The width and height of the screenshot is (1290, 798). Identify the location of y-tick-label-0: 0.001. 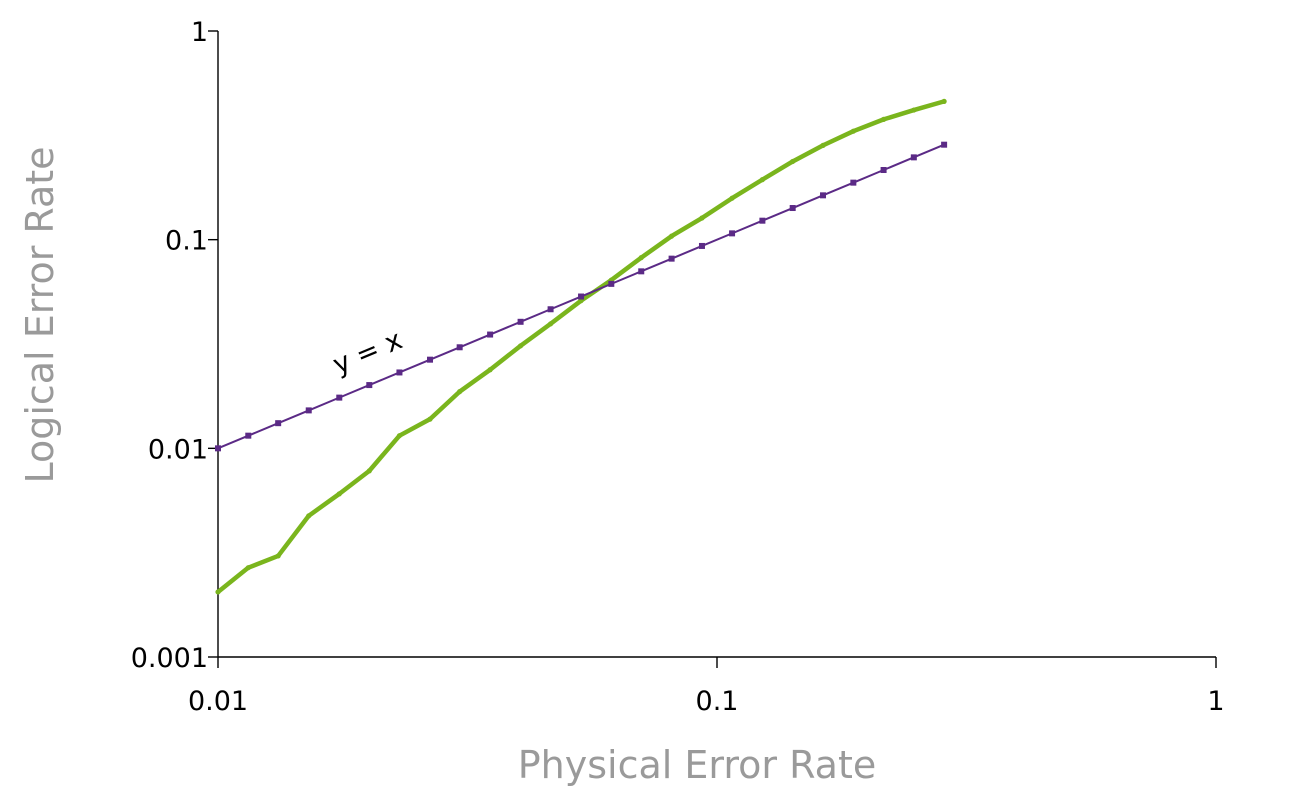
(169, 658).